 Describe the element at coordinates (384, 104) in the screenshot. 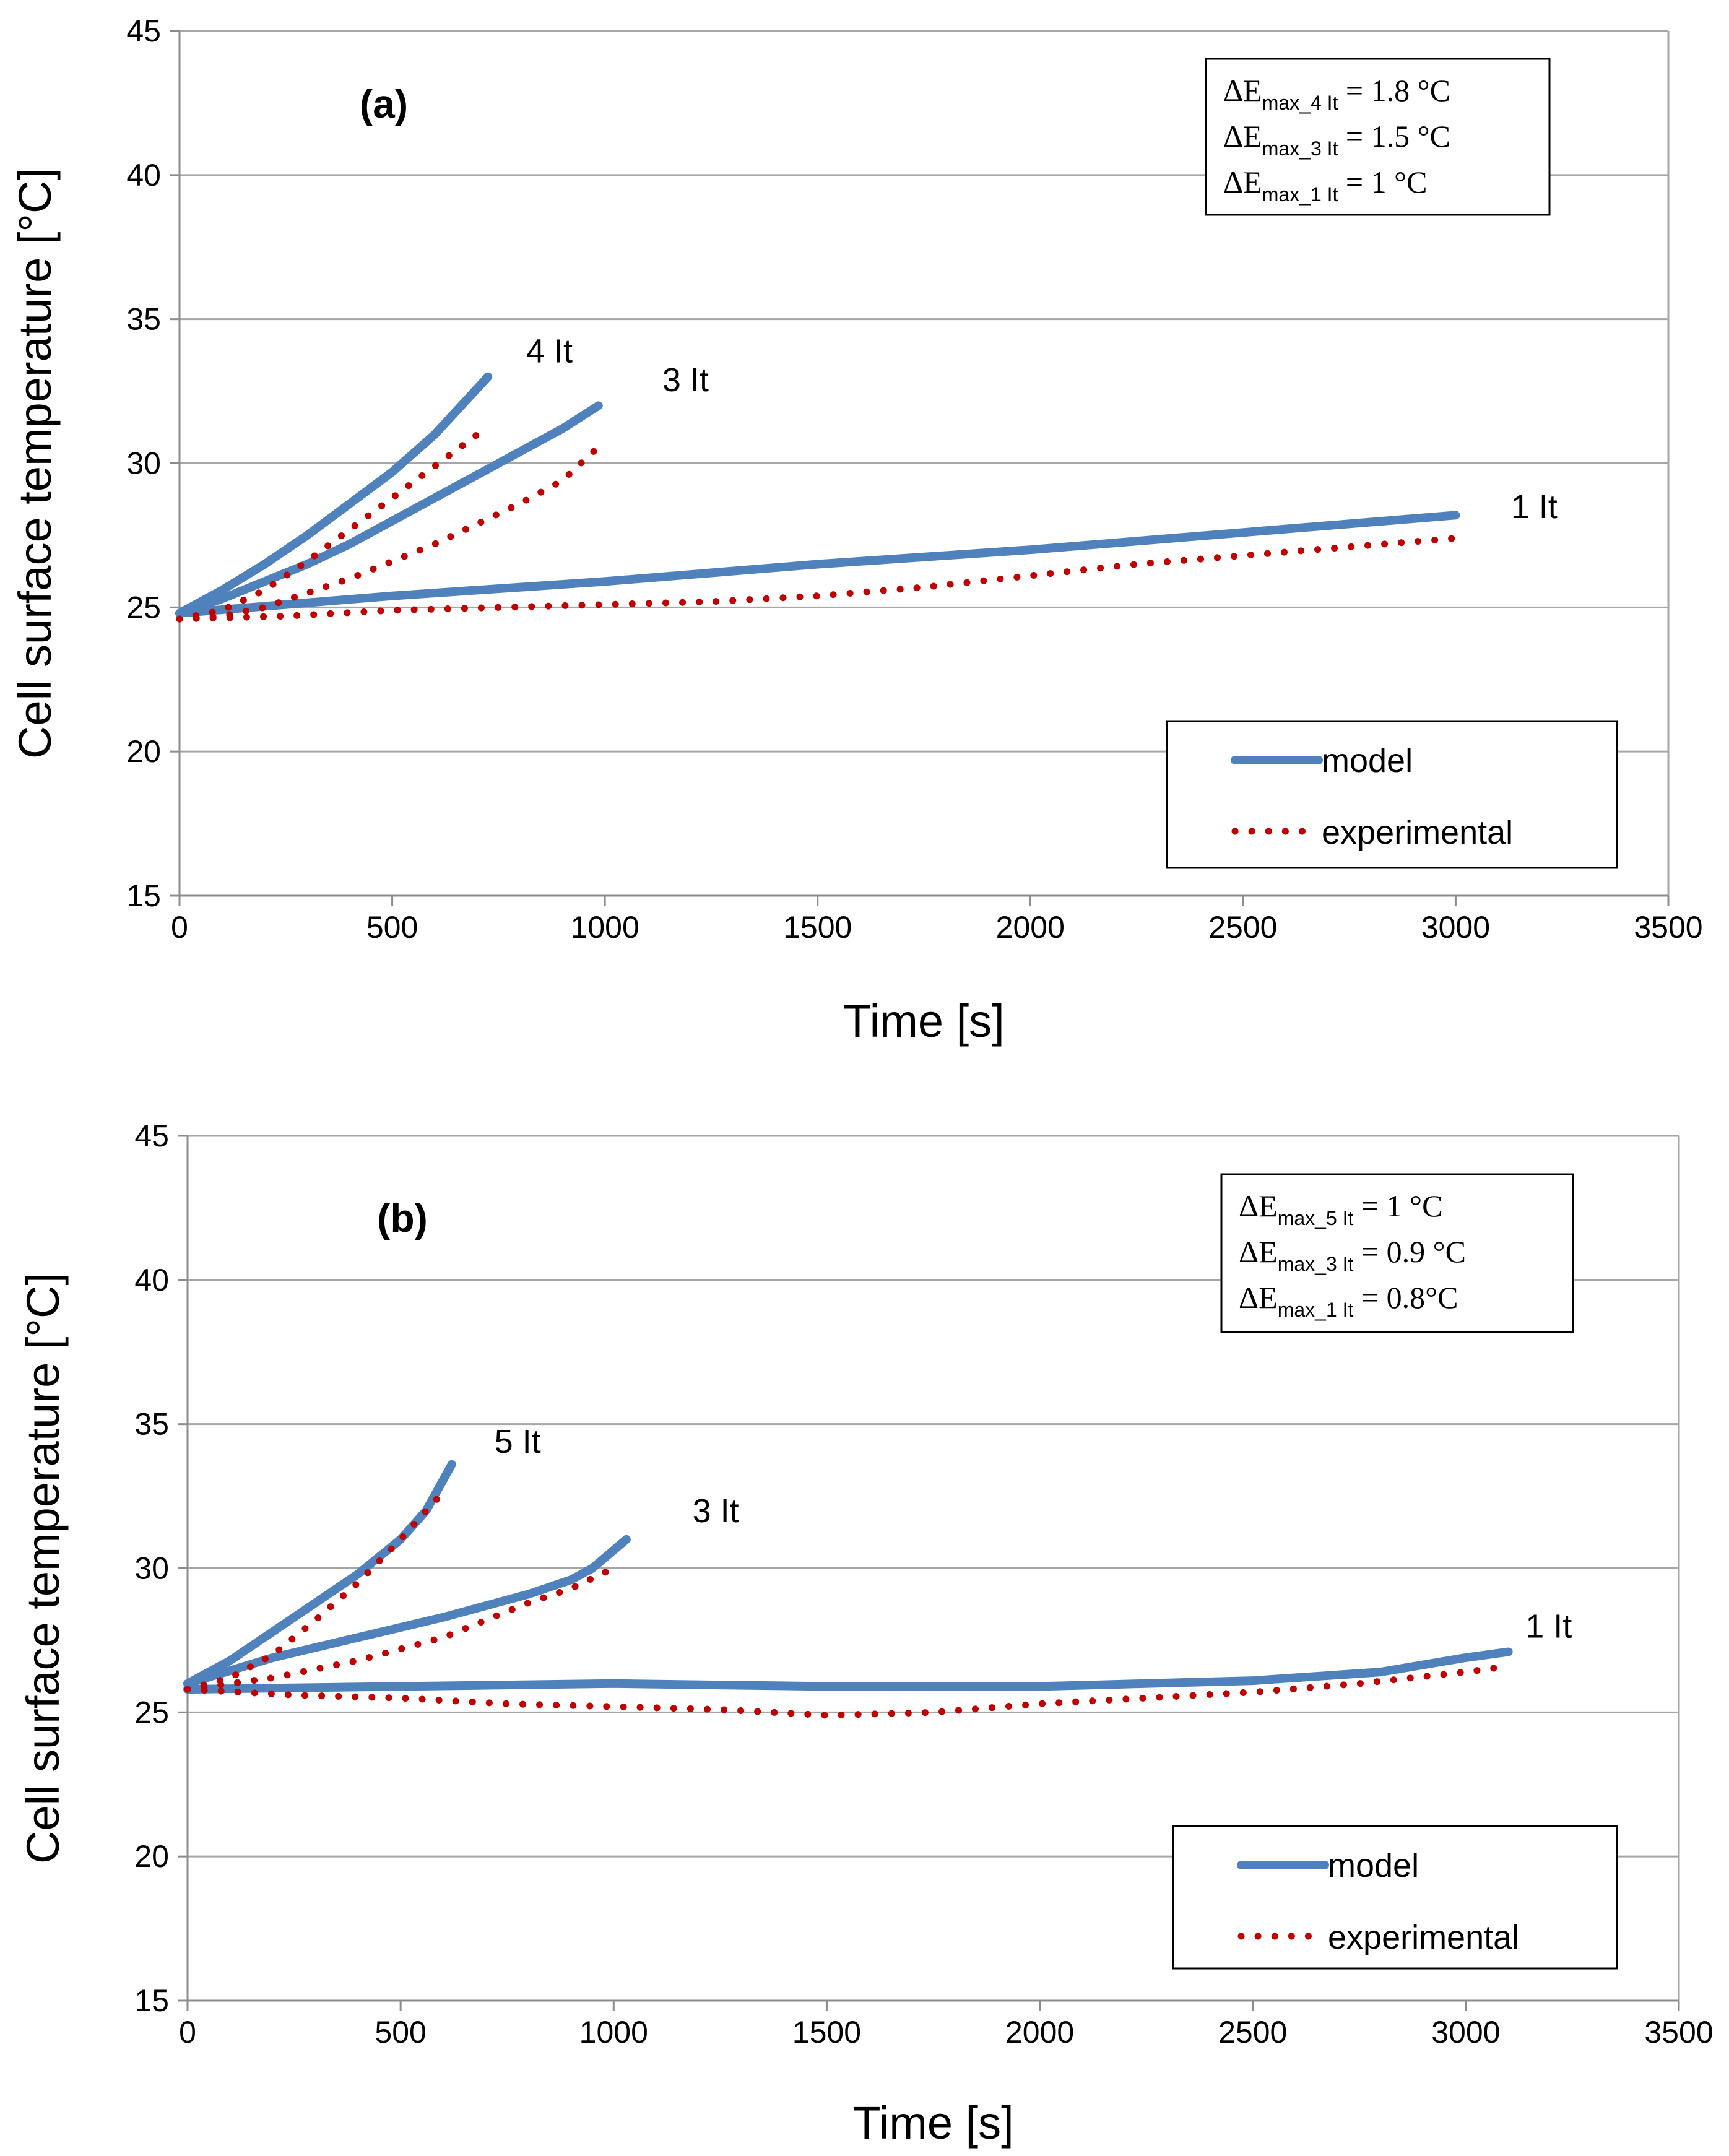

I see `panel-label: (a)` at that location.